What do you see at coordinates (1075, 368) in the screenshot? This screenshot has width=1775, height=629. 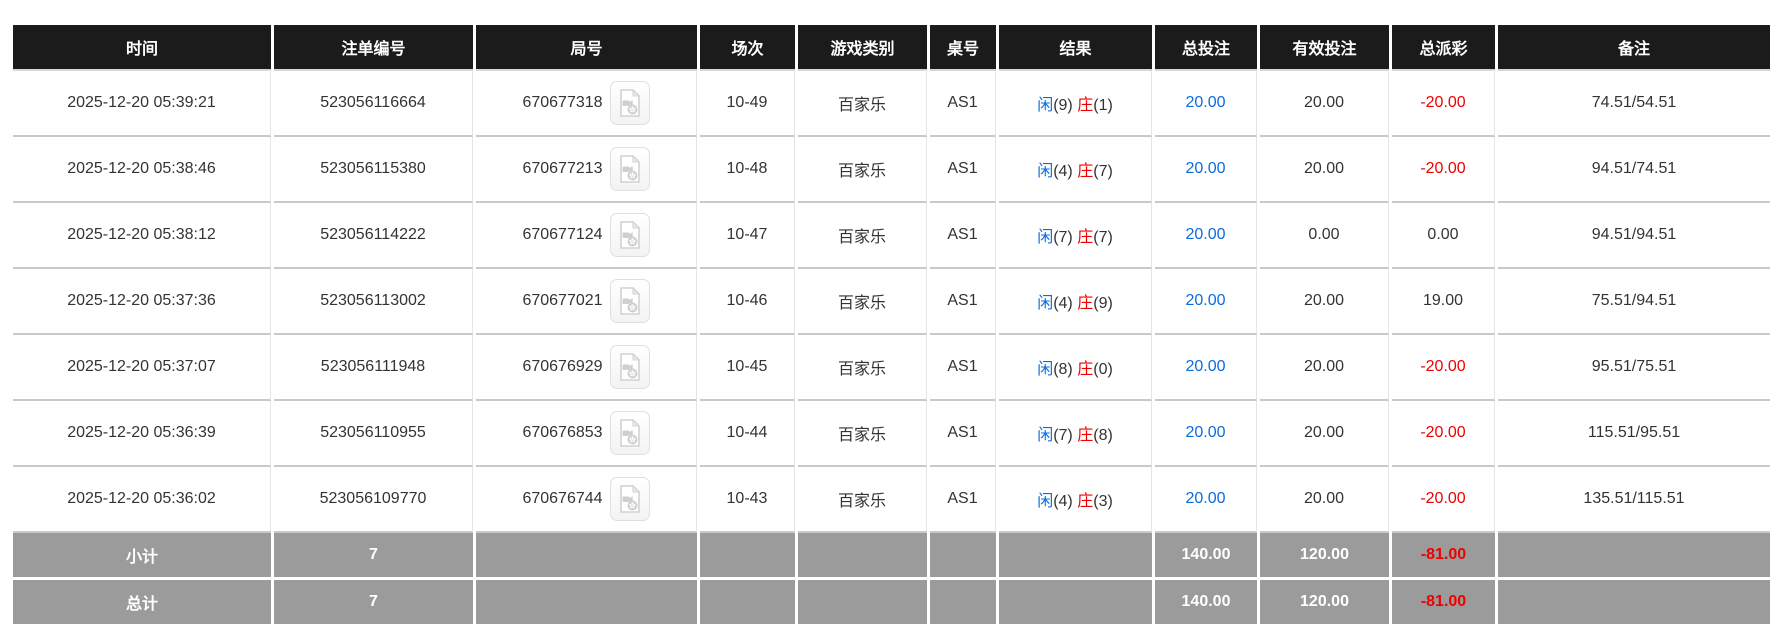 I see `cell-result: 闲(8) 庄(0)` at bounding box center [1075, 368].